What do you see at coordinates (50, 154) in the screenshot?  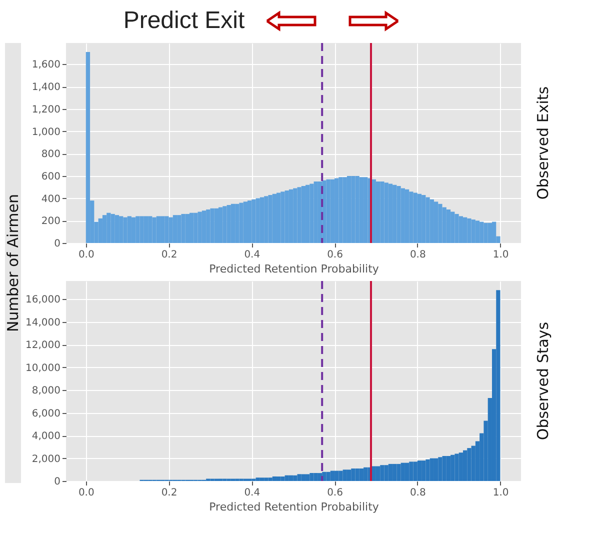 I see `y-tick-label: 800` at bounding box center [50, 154].